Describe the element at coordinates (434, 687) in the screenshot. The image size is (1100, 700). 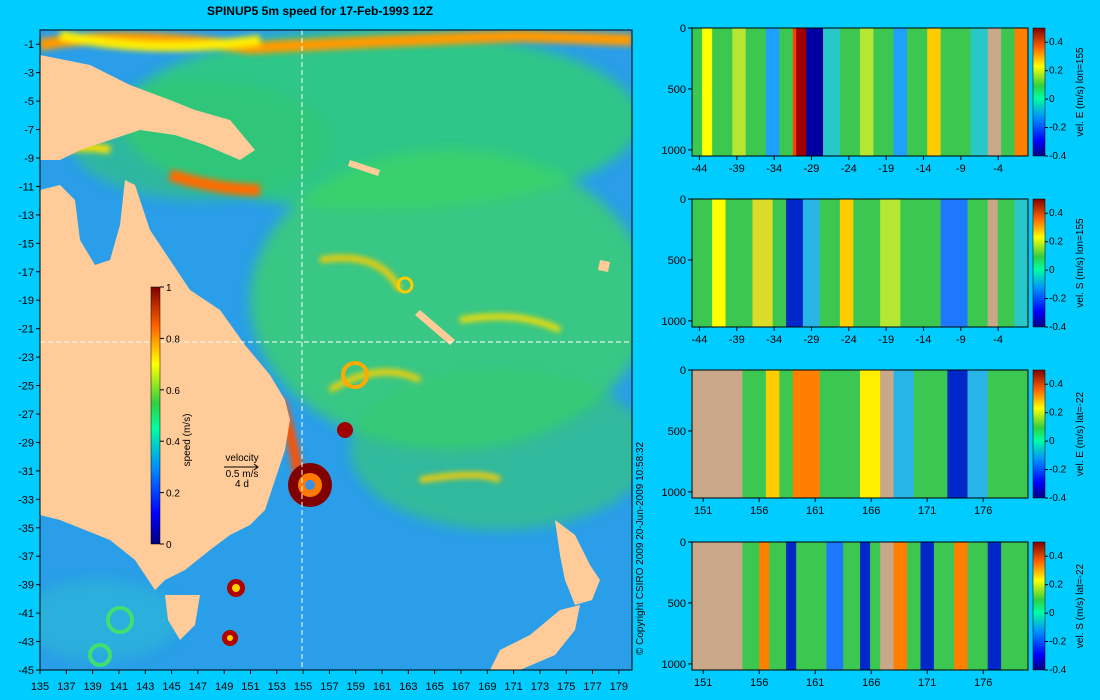
I see `map-x-tick-label: 165` at that location.